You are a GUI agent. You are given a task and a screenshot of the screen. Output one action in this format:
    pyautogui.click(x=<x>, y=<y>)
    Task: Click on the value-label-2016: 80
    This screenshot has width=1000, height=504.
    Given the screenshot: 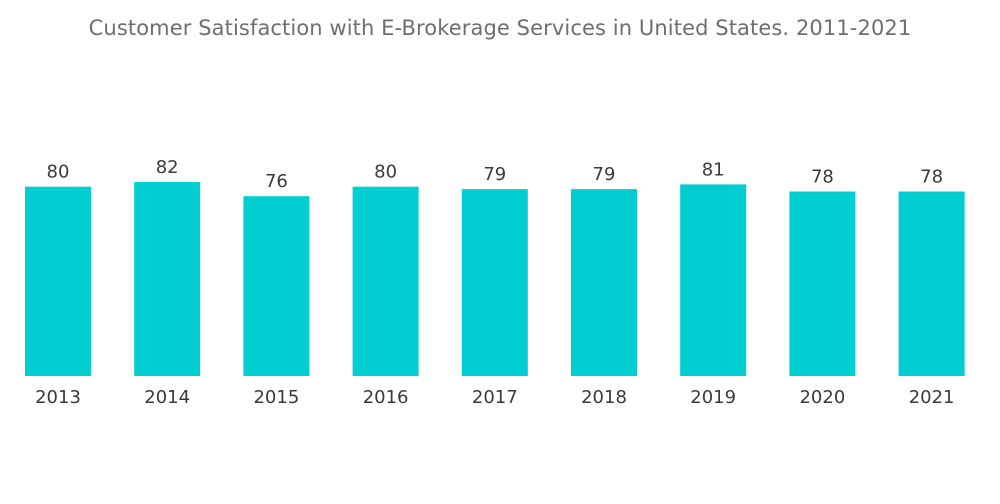 What is the action you would take?
    pyautogui.click(x=385, y=172)
    